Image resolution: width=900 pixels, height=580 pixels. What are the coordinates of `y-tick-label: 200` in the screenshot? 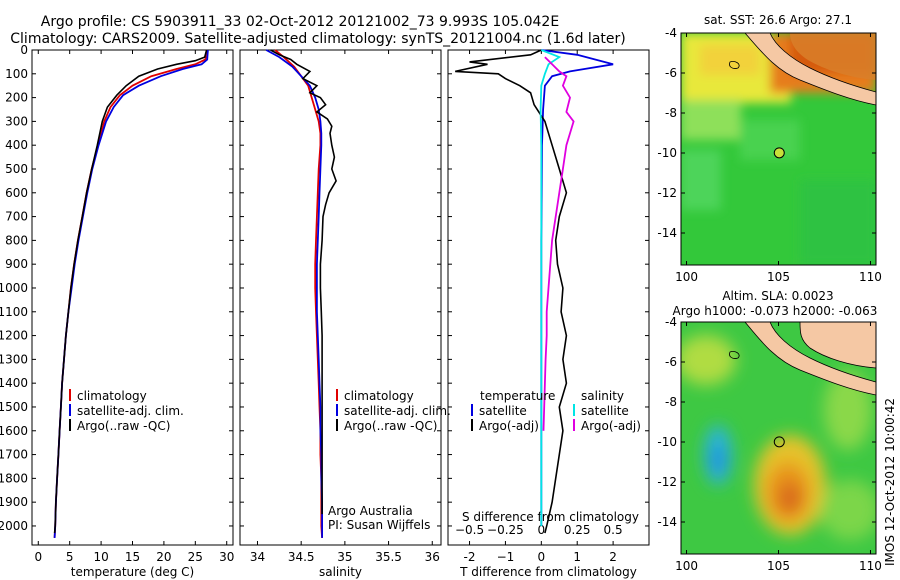 It's located at (16, 98).